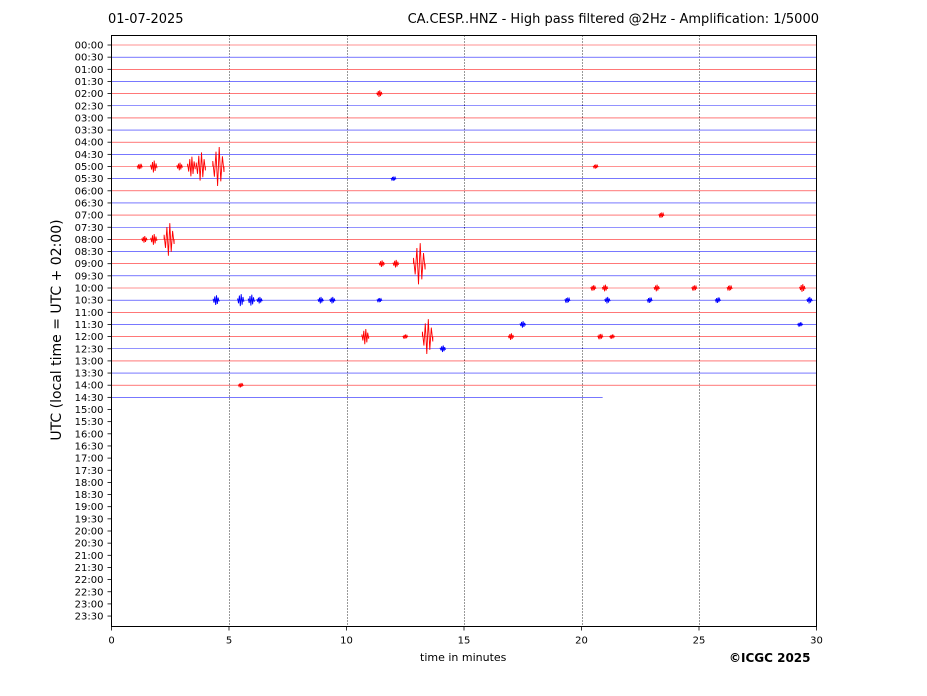 The width and height of the screenshot is (927, 696). I want to click on y-axis-label: UTC (local time = UTC + 02:00), so click(57, 330).